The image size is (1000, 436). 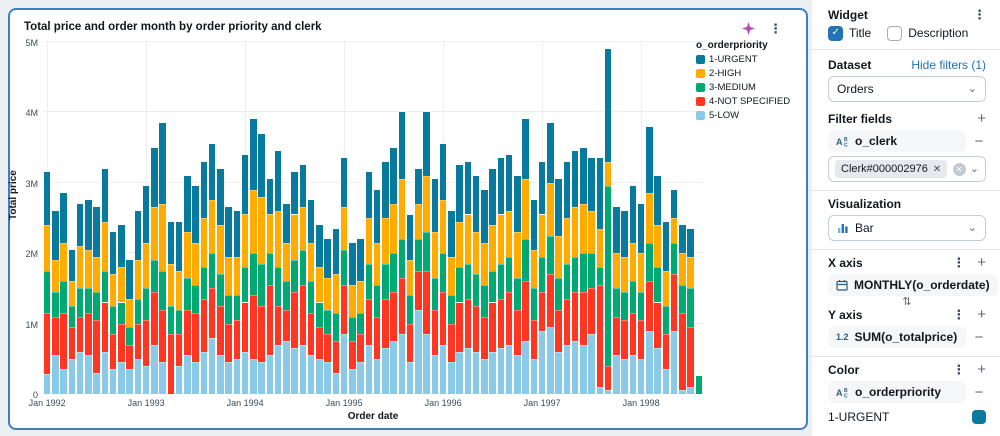 What do you see at coordinates (927, 33) in the screenshot?
I see `description-checkbox: Description` at bounding box center [927, 33].